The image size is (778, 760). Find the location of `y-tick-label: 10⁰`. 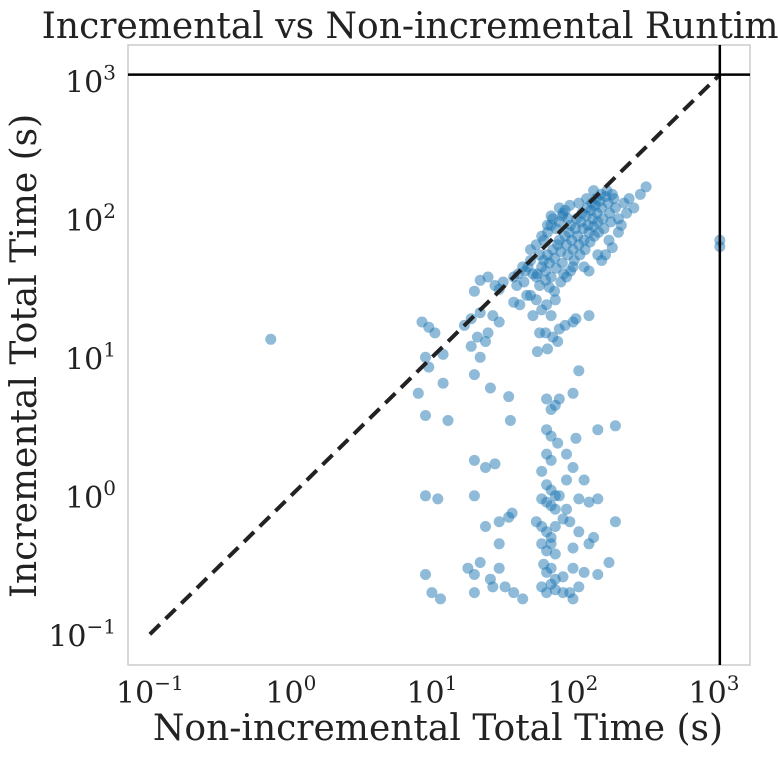

y-tick-label: 10⁰ is located at coordinates (90, 496).